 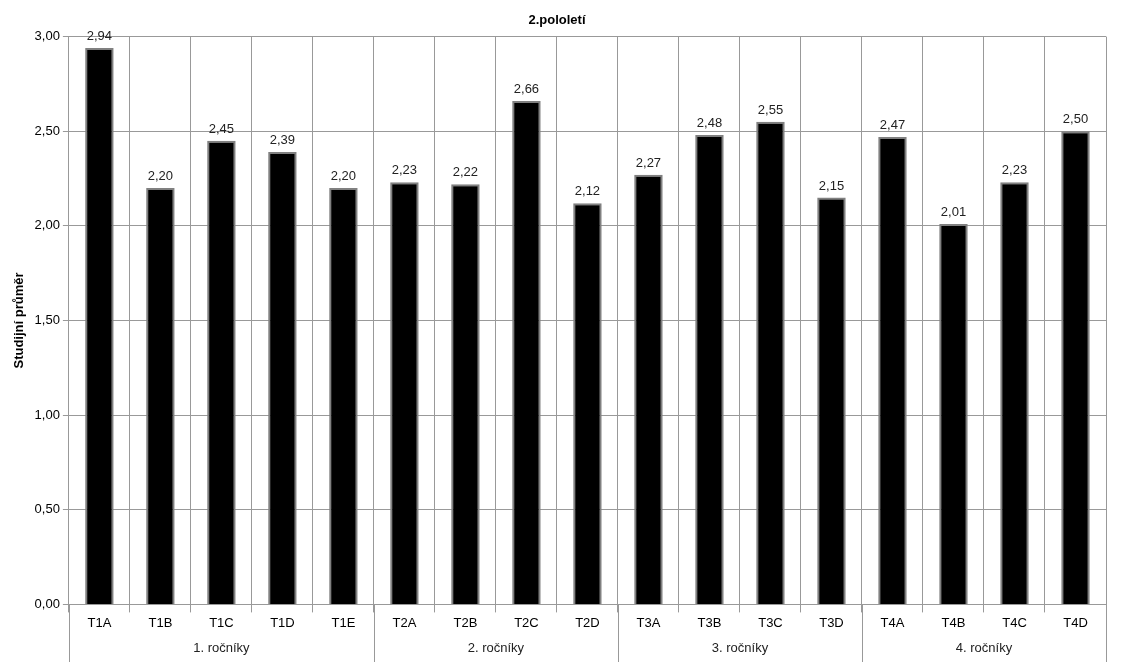 What do you see at coordinates (1075, 622) in the screenshot?
I see `x-tick-label: T4D` at bounding box center [1075, 622].